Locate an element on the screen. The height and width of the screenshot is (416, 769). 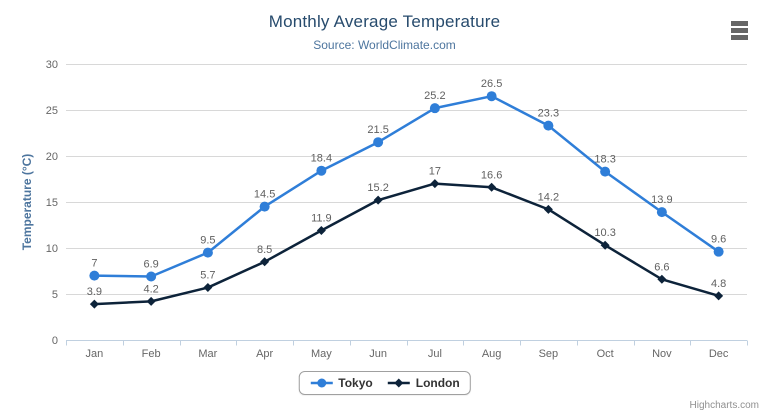
data-label: 9.5 is located at coordinates (207, 241).